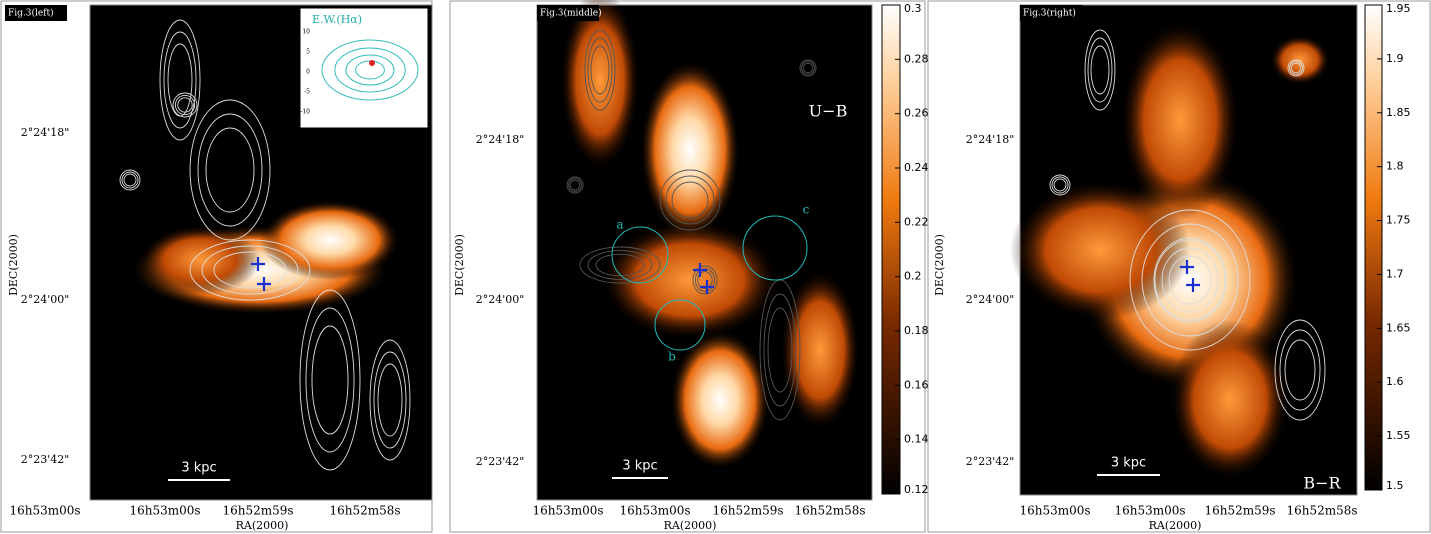 This screenshot has width=1431, height=534. I want to click on colorbar-tick-label: 0.2, so click(913, 276).